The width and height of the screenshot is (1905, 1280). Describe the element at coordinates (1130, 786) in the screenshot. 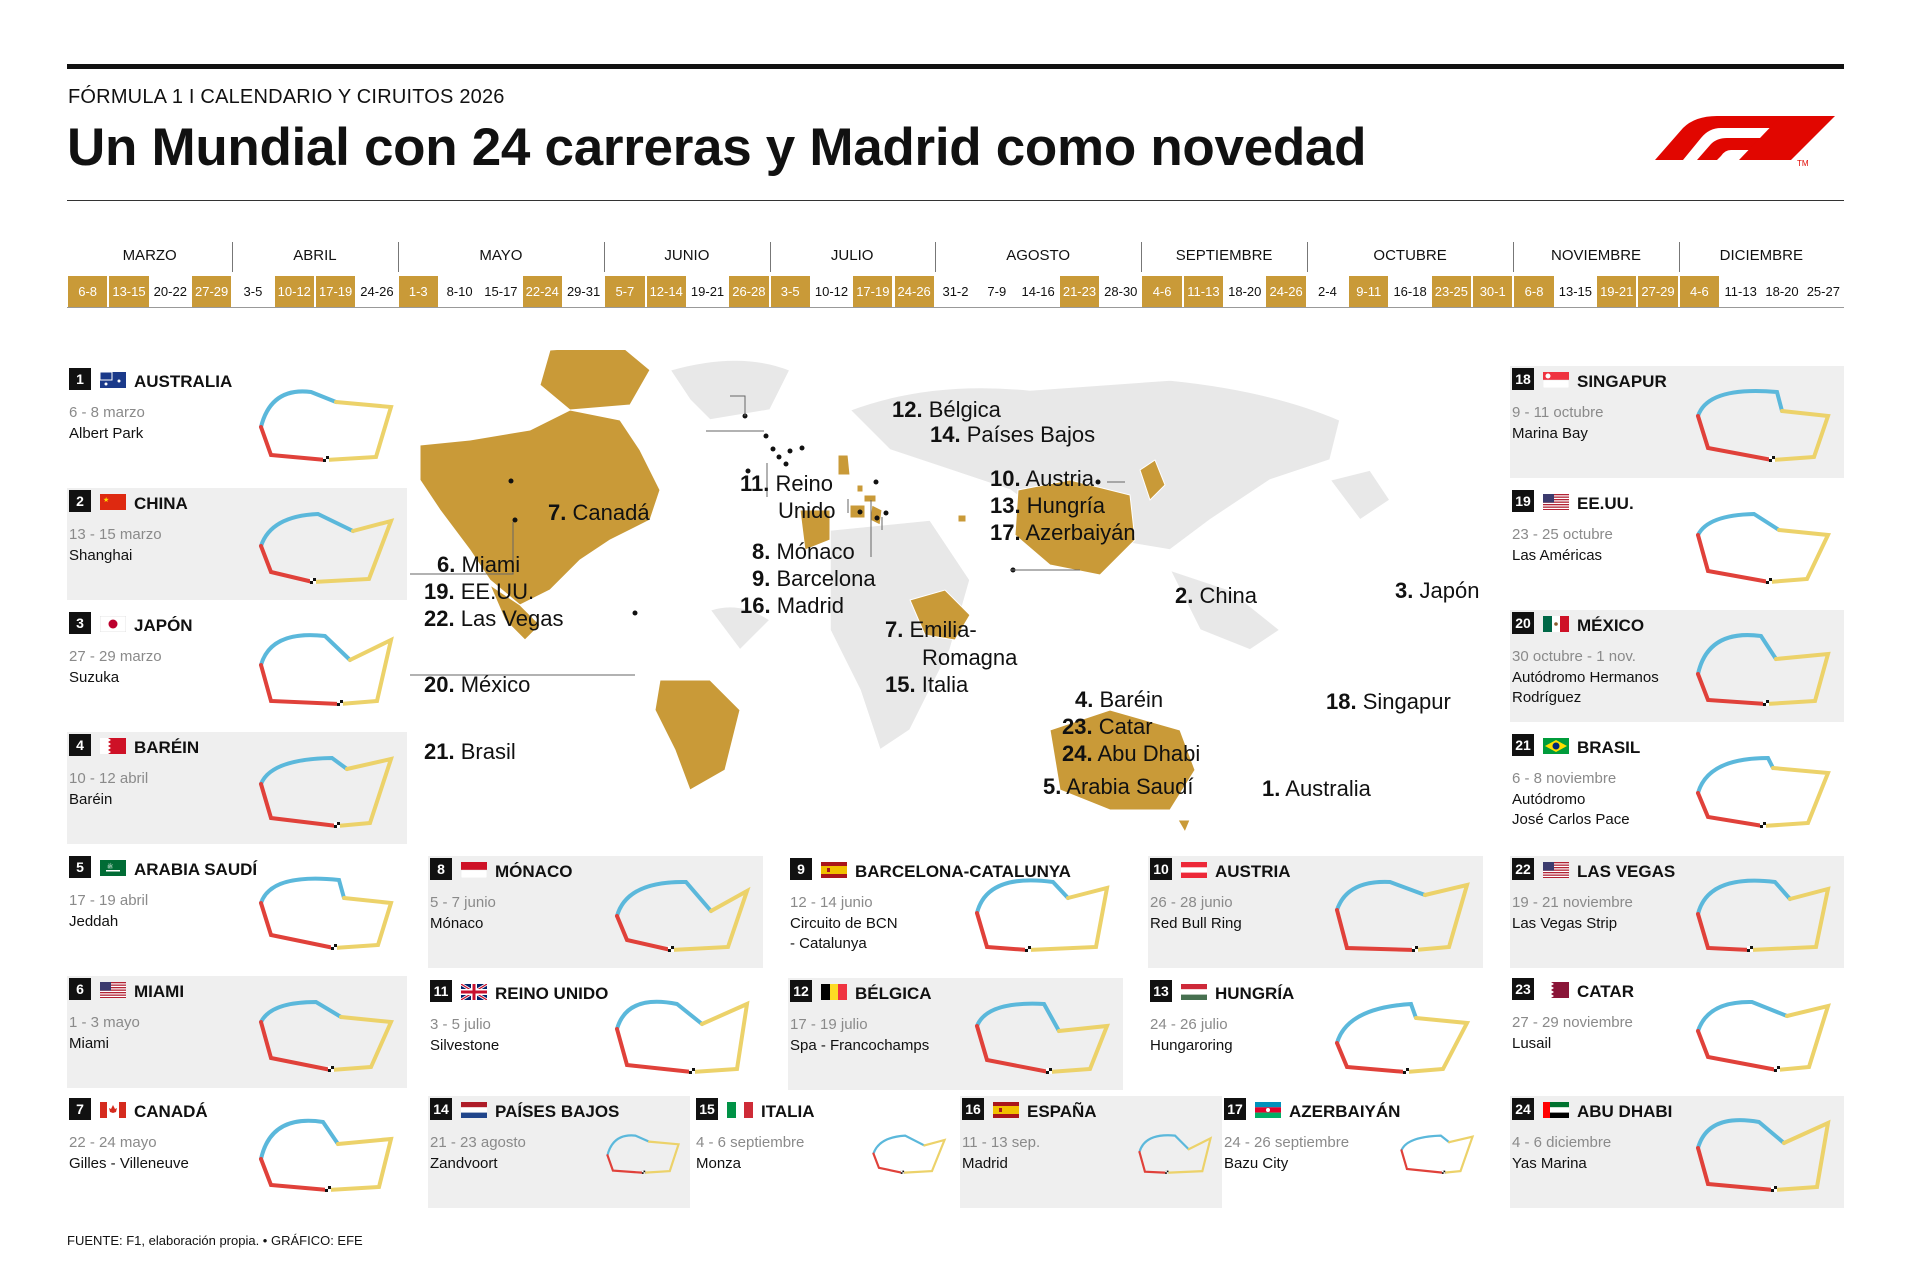

I see `map-label-name: Arabia Saudí` at that location.